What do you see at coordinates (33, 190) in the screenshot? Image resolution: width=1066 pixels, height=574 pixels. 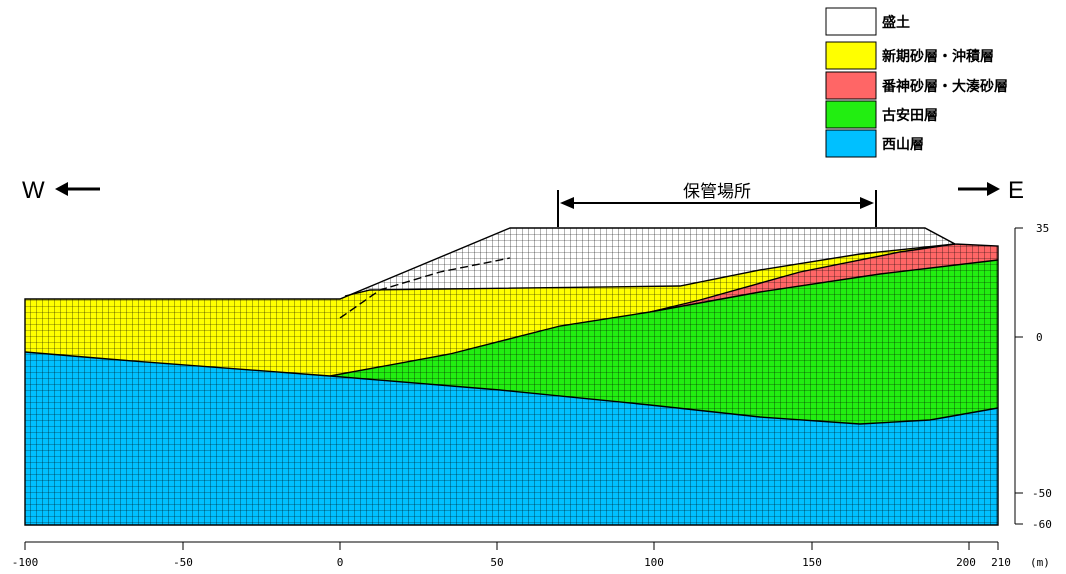 I see `west-label: W` at bounding box center [33, 190].